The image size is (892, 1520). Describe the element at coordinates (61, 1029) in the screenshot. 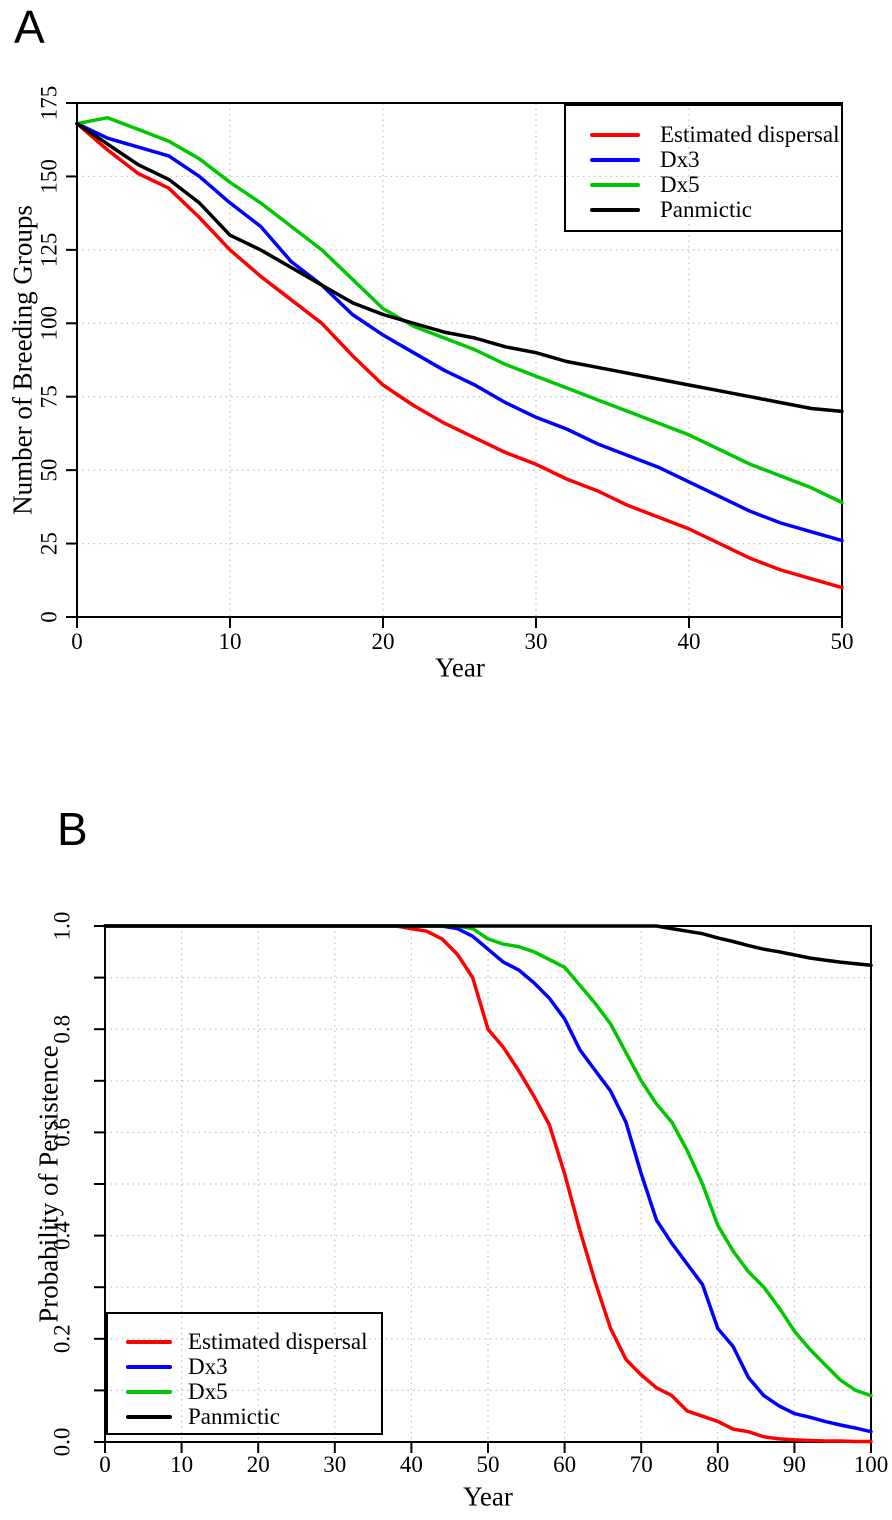

I see `y-tick-label: 0.8` at that location.